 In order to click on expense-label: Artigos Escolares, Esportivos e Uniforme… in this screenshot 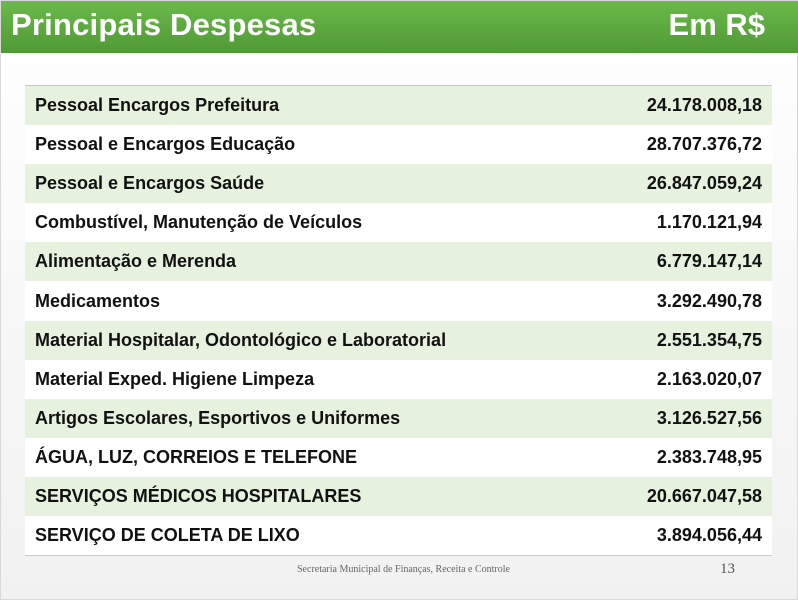, I will do `click(218, 417)`.